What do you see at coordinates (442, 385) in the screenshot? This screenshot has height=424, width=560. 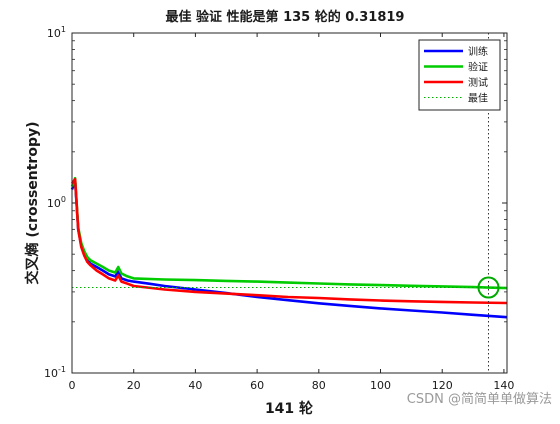 I see `x-tick-label: 120` at bounding box center [442, 385].